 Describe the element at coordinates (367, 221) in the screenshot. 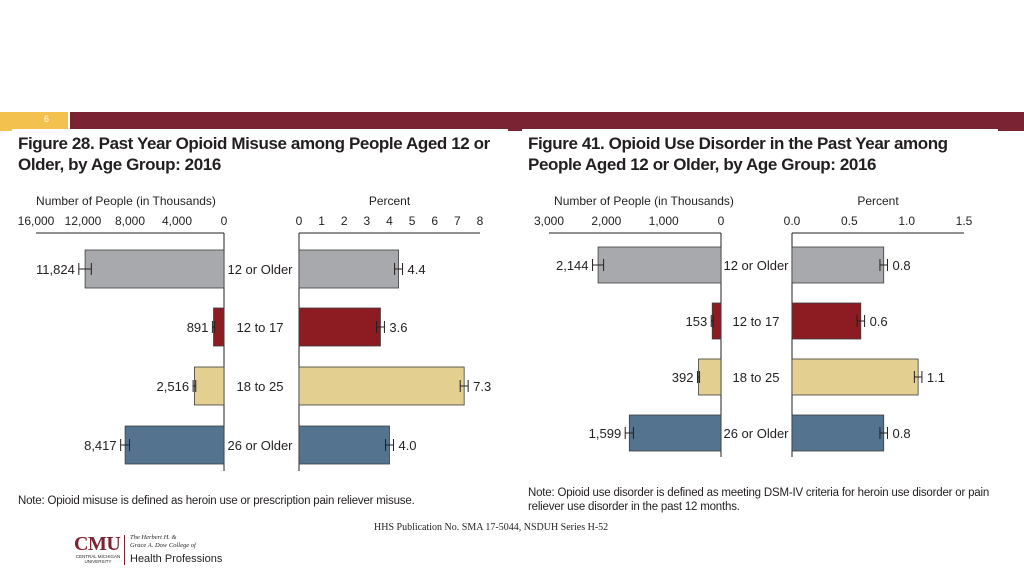

I see `percent-tick-label: 3` at that location.